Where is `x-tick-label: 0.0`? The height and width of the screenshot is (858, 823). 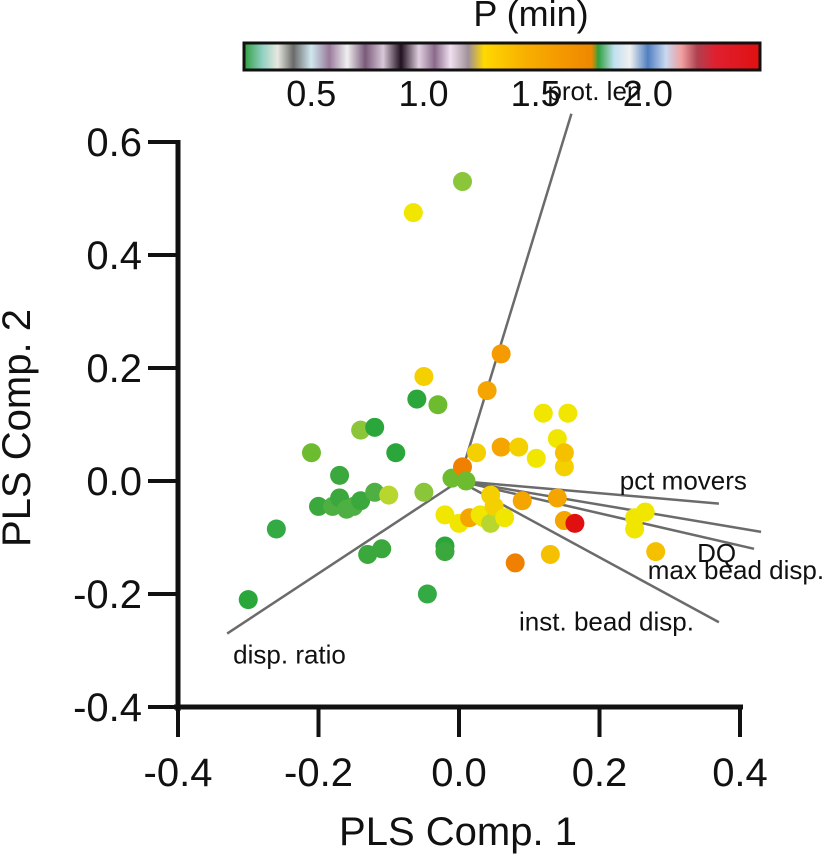 x-tick-label: 0.0 is located at coordinates (459, 773).